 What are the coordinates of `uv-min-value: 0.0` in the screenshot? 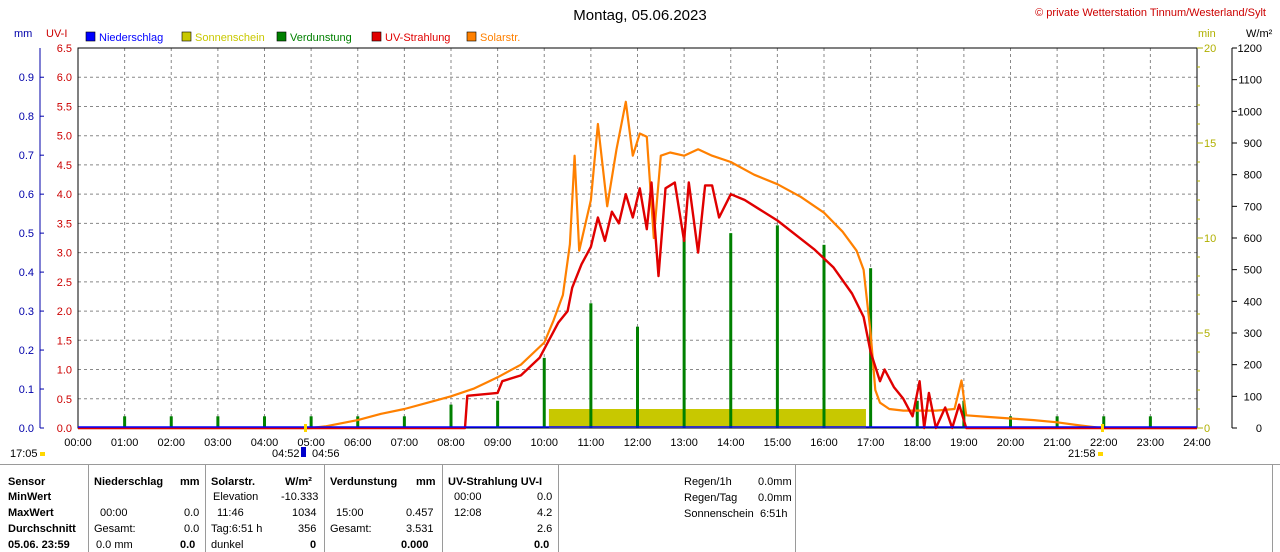 It's located at (545, 497).